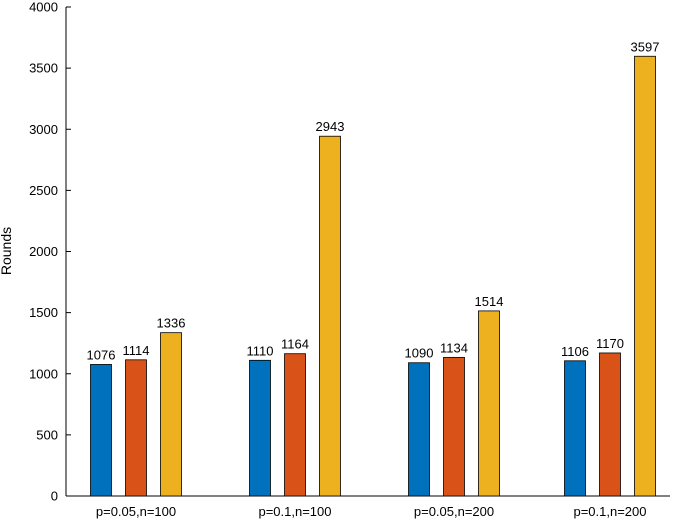 The image size is (685, 527). I want to click on y-tick-label: 1500, so click(43, 312).